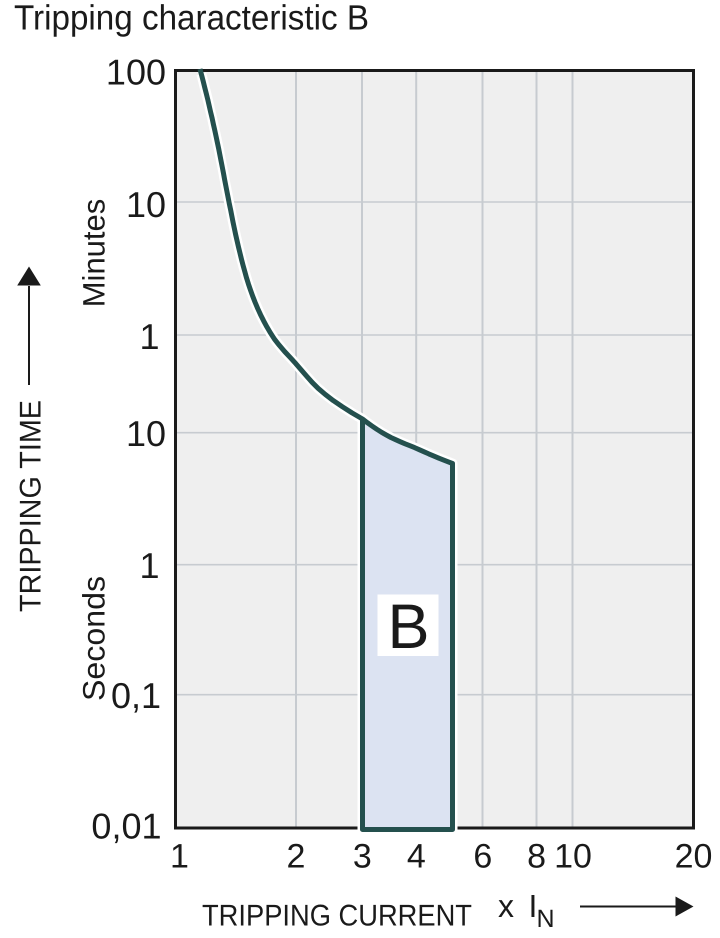 The width and height of the screenshot is (720, 938). Describe the element at coordinates (191, 19) in the screenshot. I see `svg-text: Tripping characteristic B` at that location.